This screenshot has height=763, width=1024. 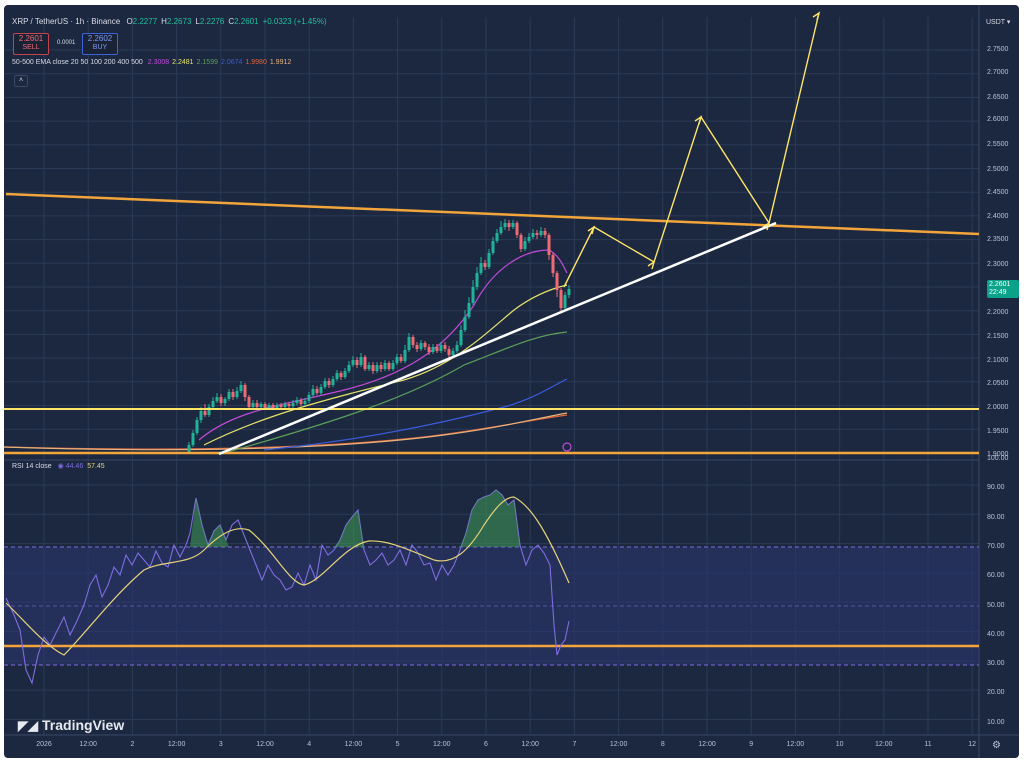 What do you see at coordinates (28, 725) in the screenshot?
I see `tradingview-logo-icon: ◤◢` at bounding box center [28, 725].